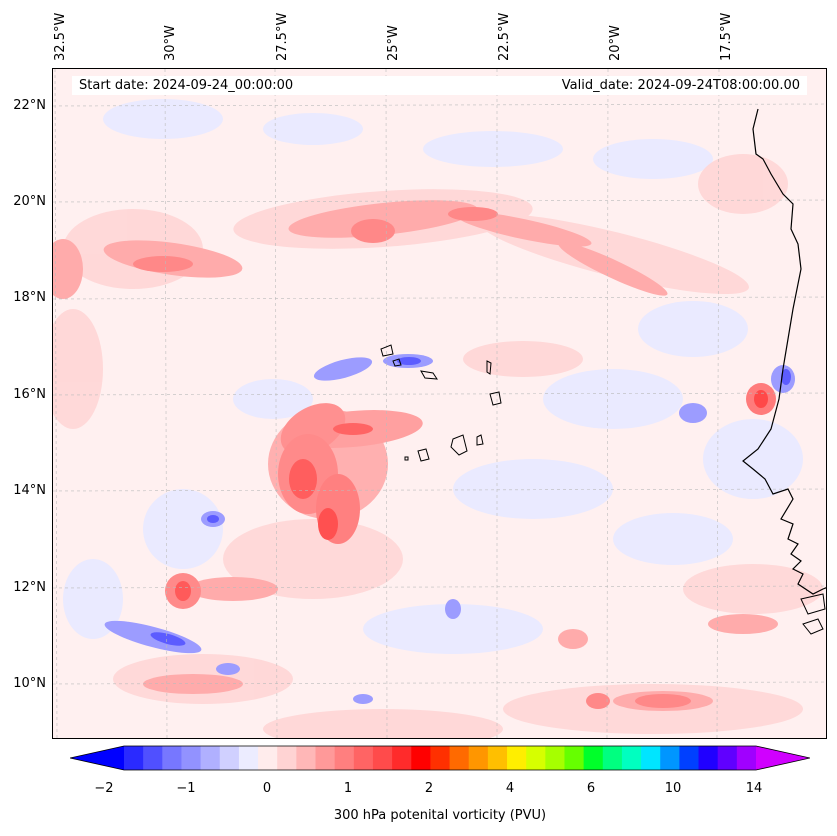  I want to click on colorbar-tick-label: 10, so click(673, 788).